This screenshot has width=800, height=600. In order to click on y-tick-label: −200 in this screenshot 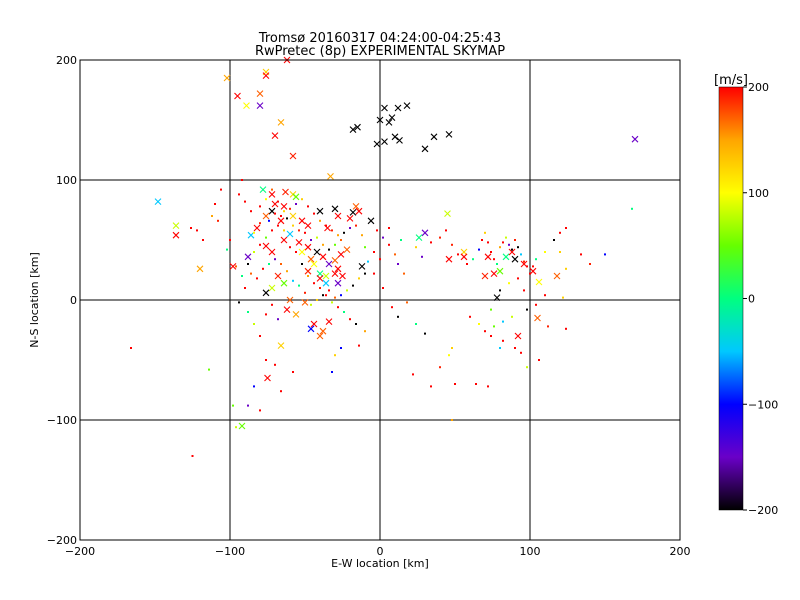, I will do `click(62, 540)`.